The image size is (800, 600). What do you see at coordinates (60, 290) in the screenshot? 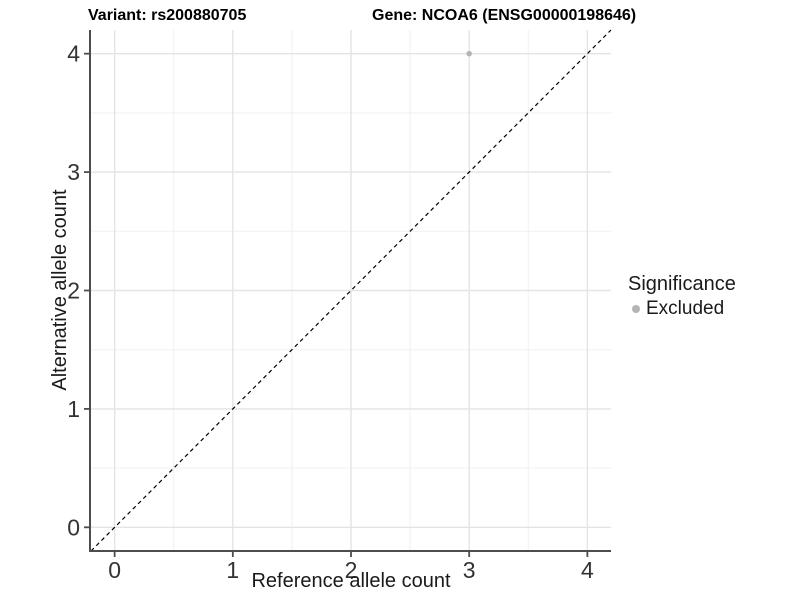
I see `y-axis-title: Alternative allele count` at bounding box center [60, 290].